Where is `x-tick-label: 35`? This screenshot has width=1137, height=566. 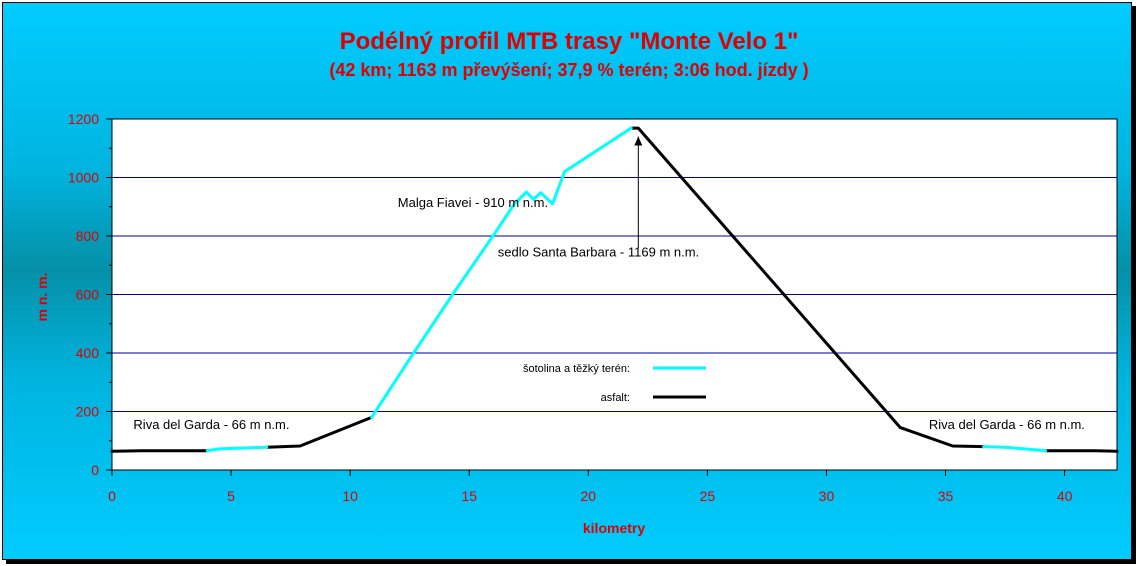 x-tick-label: 35 is located at coordinates (946, 496).